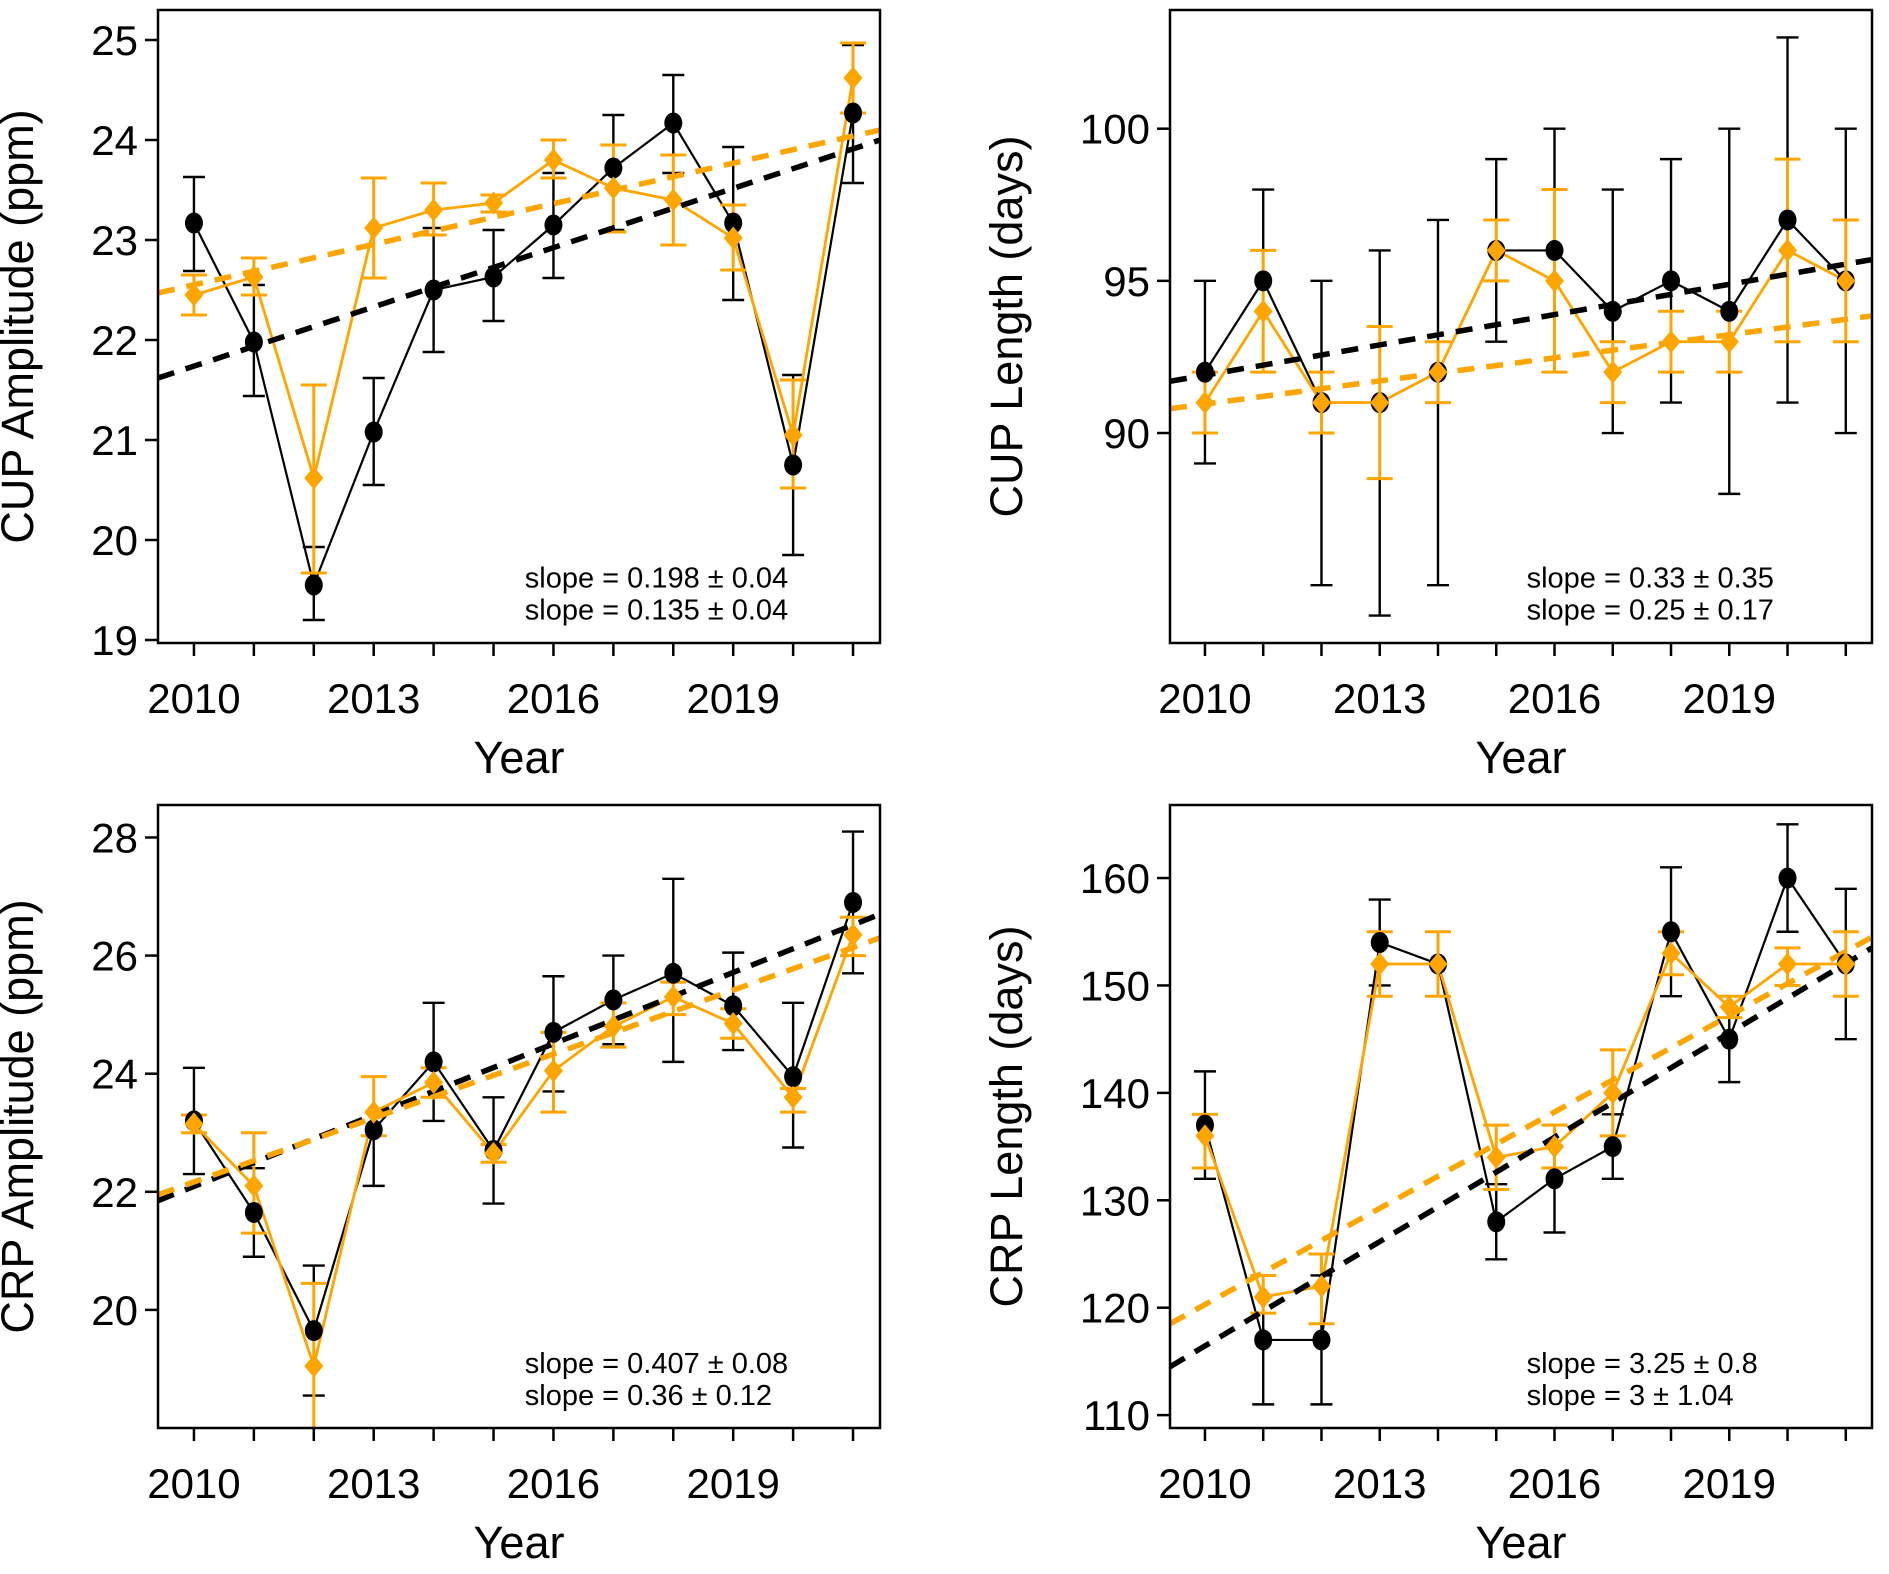 This screenshot has width=1889, height=1574. What do you see at coordinates (114, 440) in the screenshot?
I see `y-tick-label: 21` at bounding box center [114, 440].